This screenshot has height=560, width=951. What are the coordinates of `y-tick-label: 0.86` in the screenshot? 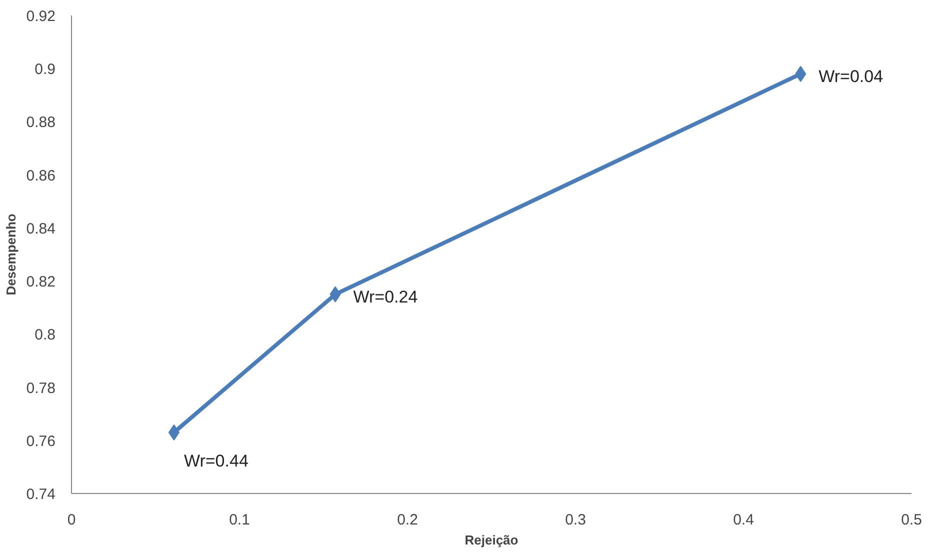 It's located at (41, 175).